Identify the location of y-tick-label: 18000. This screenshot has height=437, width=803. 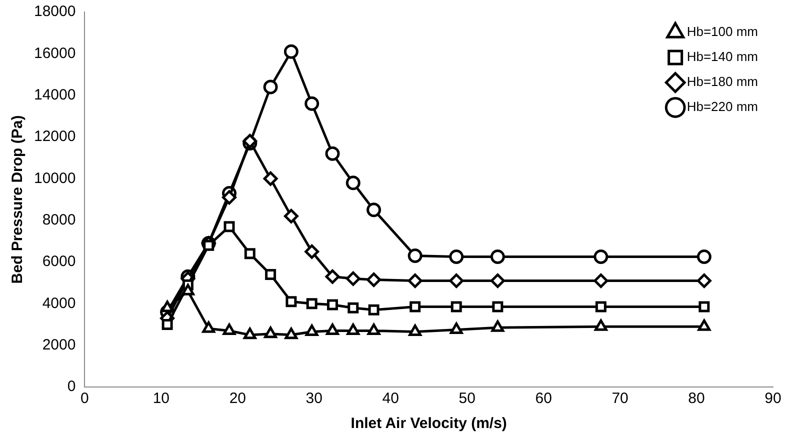
(55, 11).